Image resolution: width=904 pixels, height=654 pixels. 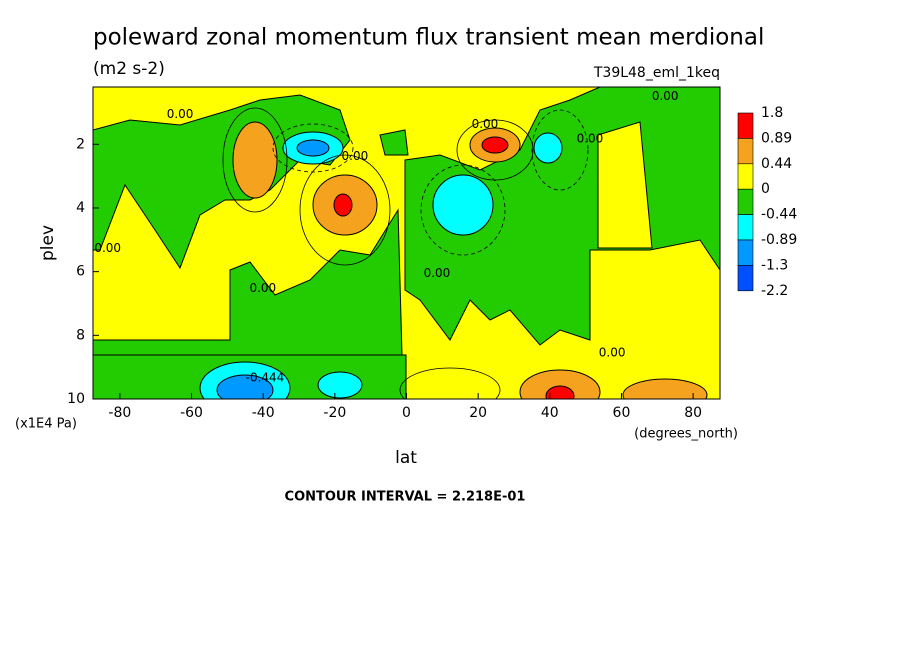 What do you see at coordinates (80, 144) in the screenshot?
I see `y-tick-label: 2` at bounding box center [80, 144].